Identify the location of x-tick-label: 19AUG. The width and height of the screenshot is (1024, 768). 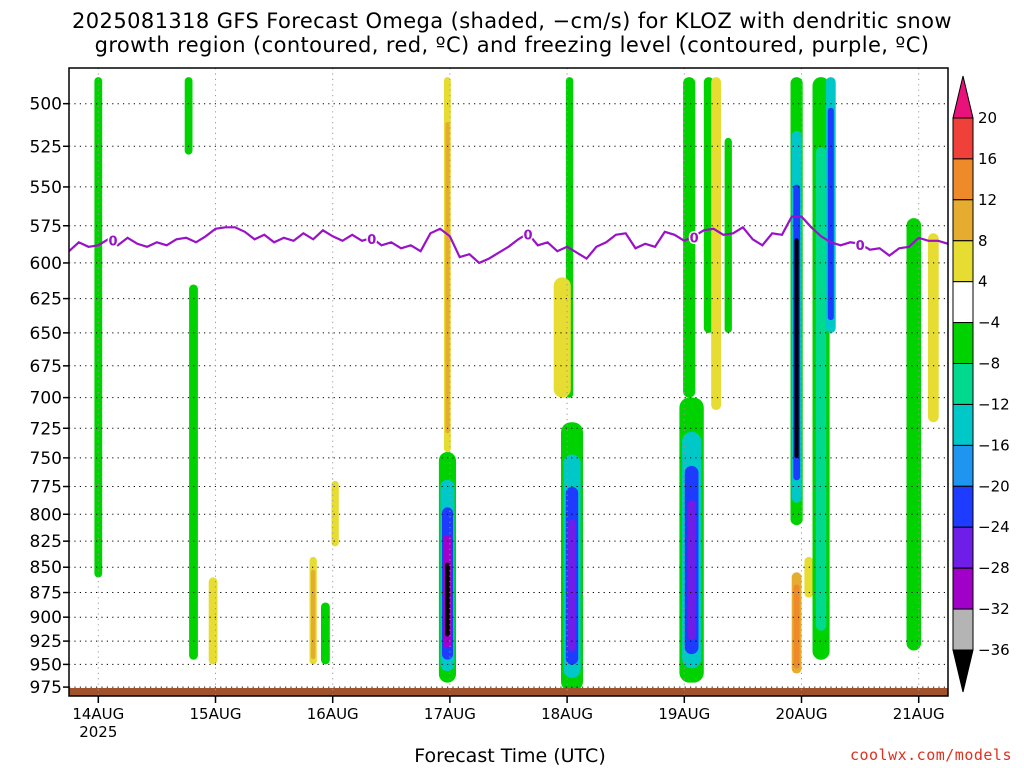
(684, 714).